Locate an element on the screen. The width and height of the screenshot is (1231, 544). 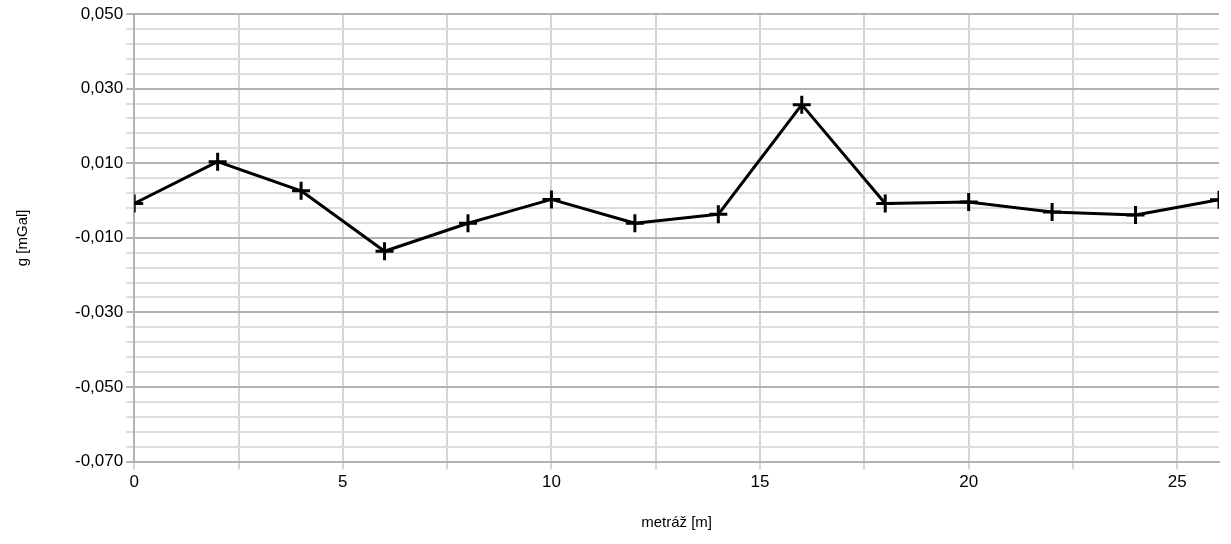
x-axis-title: metráž [m] is located at coordinates (677, 522).